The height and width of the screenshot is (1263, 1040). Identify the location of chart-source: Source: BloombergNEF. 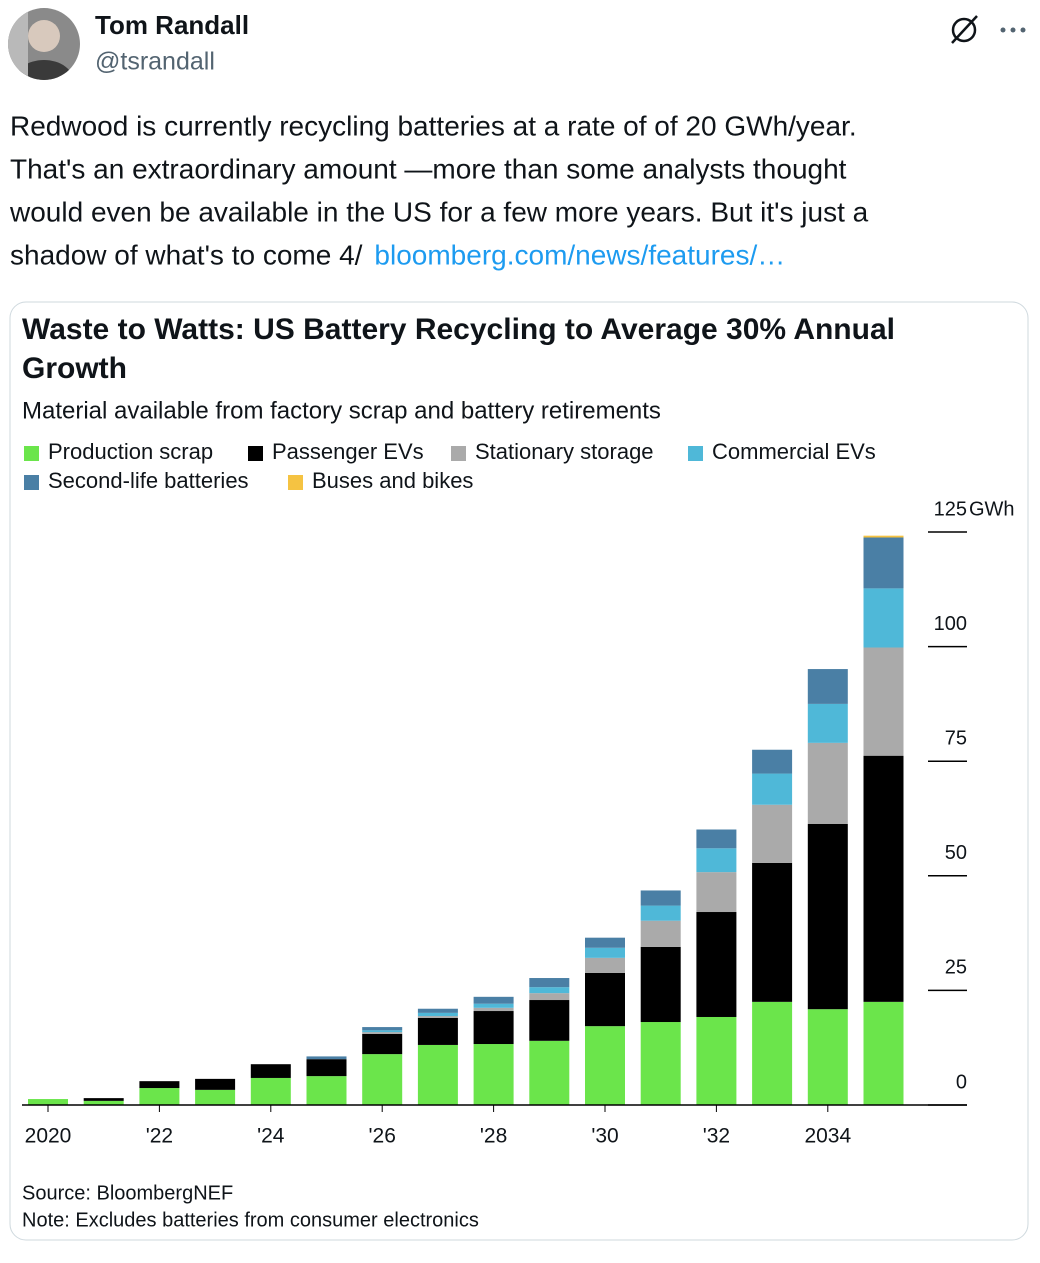
(127, 1193).